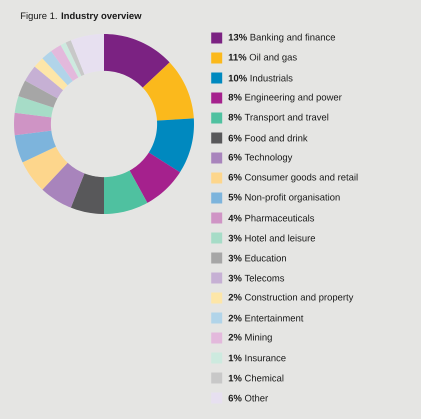 This screenshot has width=421, height=419. Describe the element at coordinates (256, 378) in the screenshot. I see `legend-label: 1% Chemical` at that location.